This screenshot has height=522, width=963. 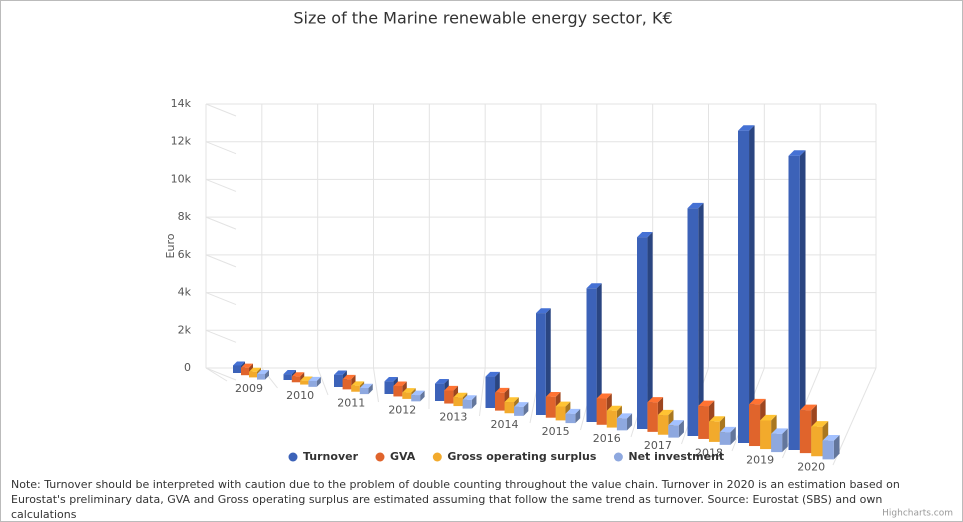 I want to click on x-tick-label: 2019, so click(x=760, y=460).